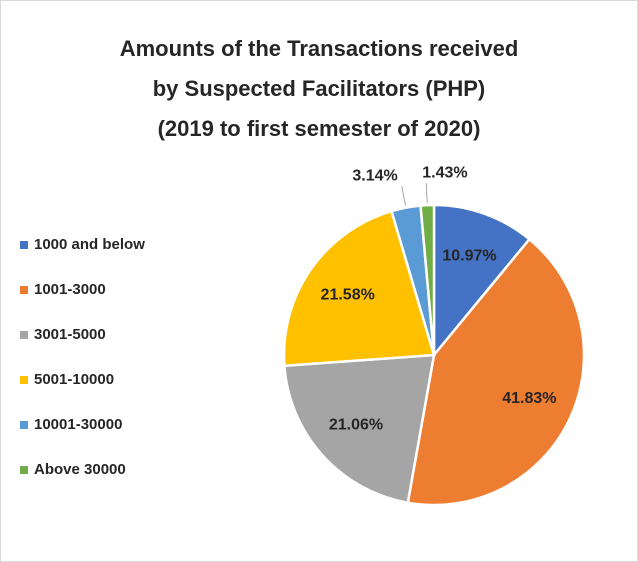 Image resolution: width=638 pixels, height=562 pixels. Describe the element at coordinates (319, 48) in the screenshot. I see `chart-title: Amounts of the Transactions received` at that location.